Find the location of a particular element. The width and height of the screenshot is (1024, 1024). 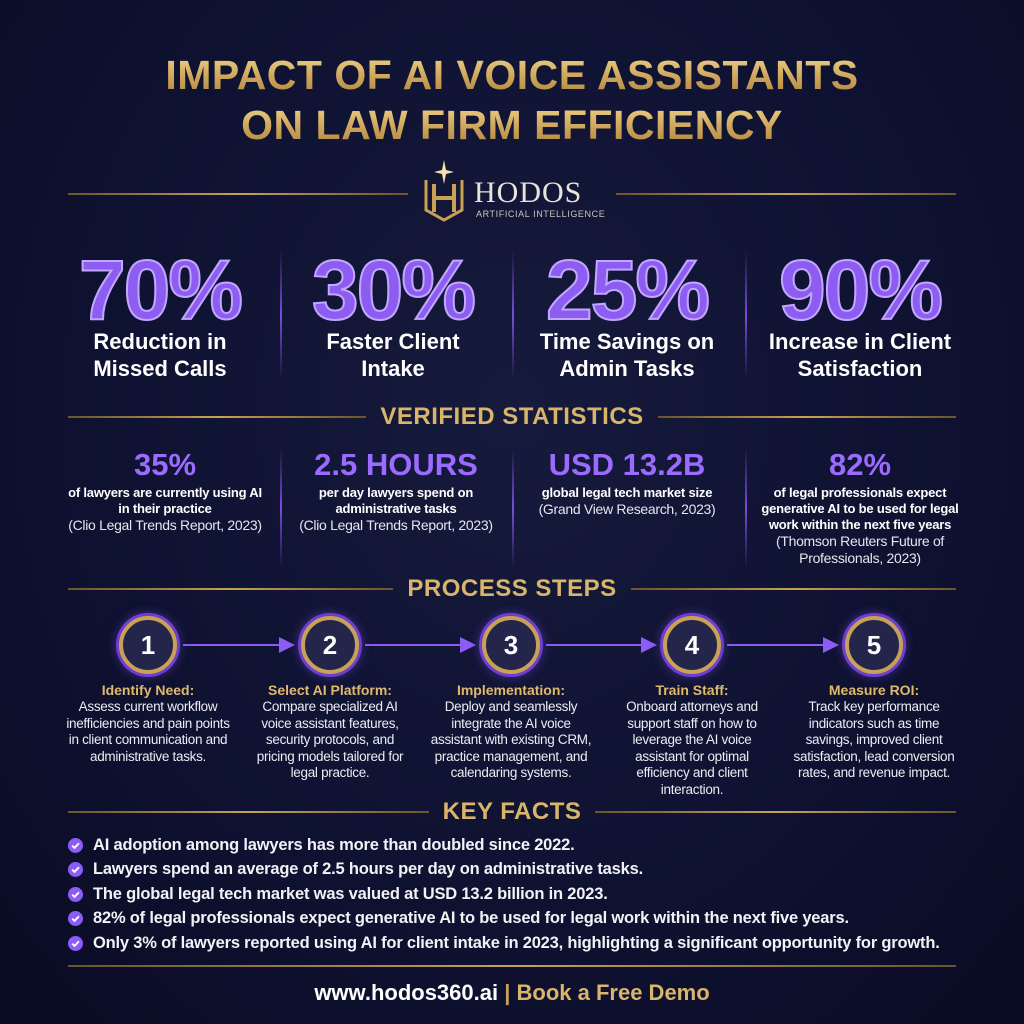

logo-name: HODOS is located at coordinates (528, 192).